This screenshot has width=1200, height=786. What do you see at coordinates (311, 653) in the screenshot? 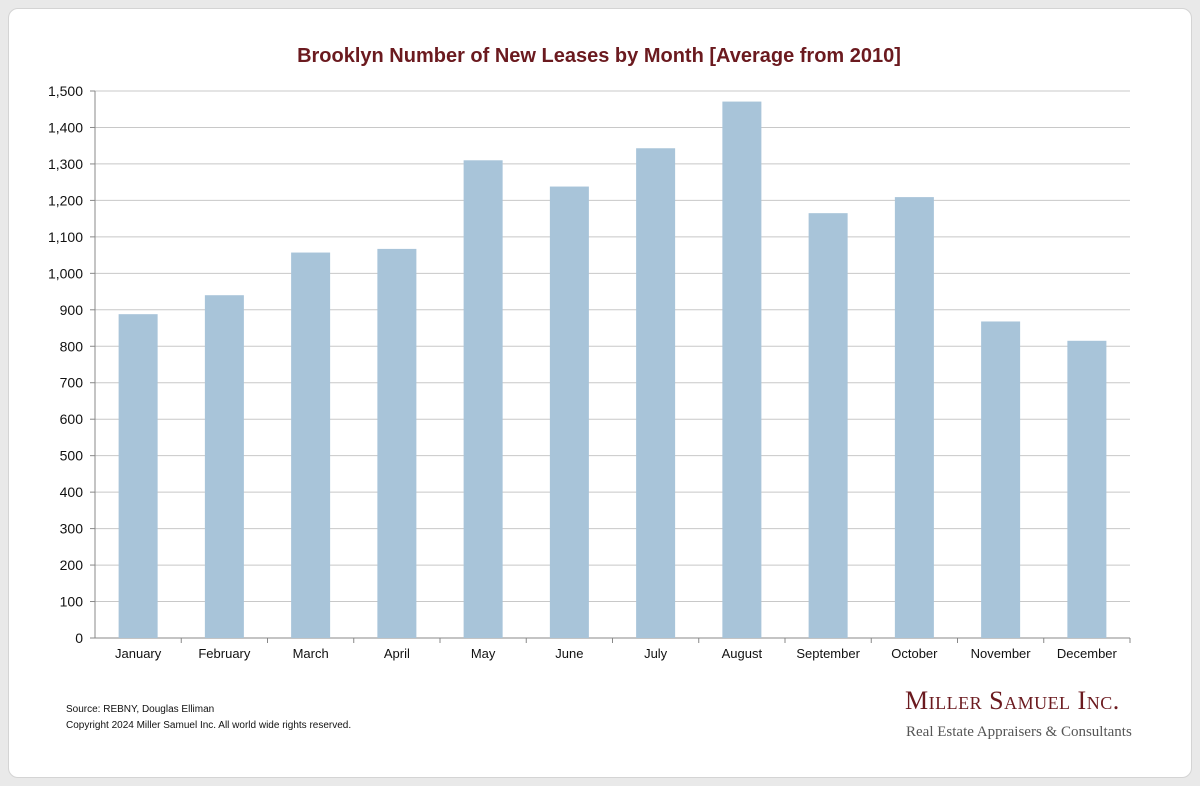
I see `x-tick-label: March` at bounding box center [311, 653].